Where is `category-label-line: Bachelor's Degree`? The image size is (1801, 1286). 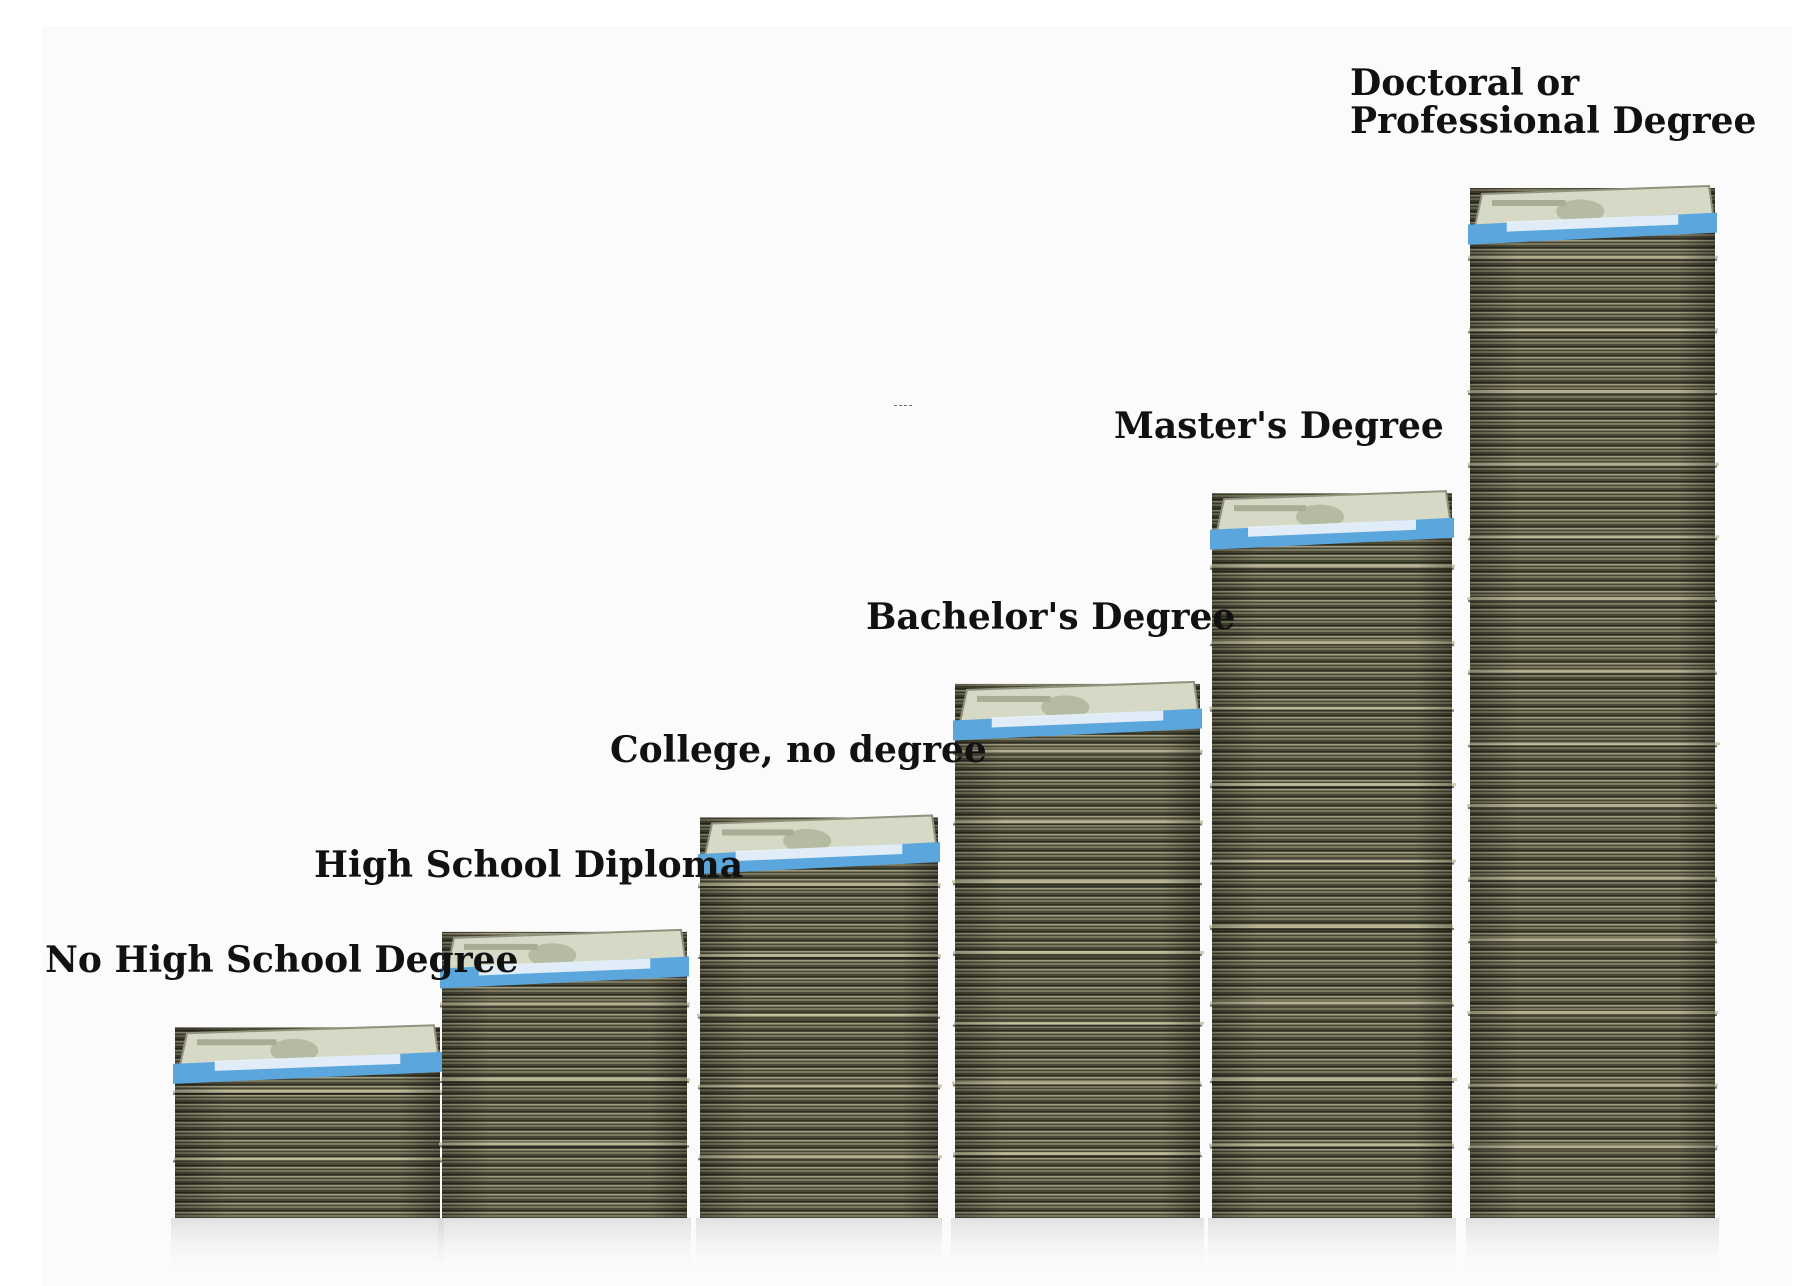
category-label-line: Bachelor's Degree is located at coordinates (1051, 616).